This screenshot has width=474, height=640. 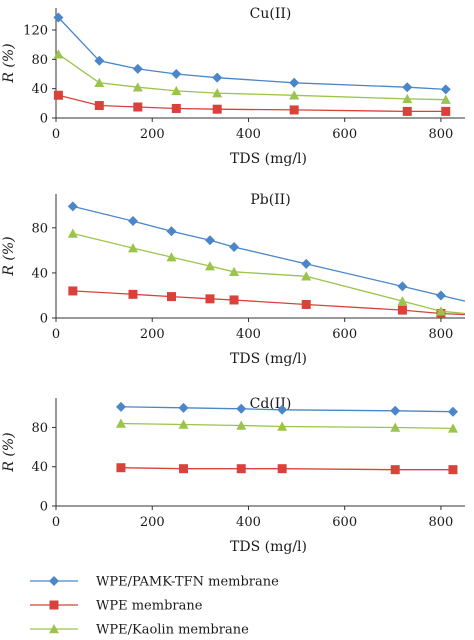 I want to click on panel-title: Cu(II), so click(x=271, y=14).